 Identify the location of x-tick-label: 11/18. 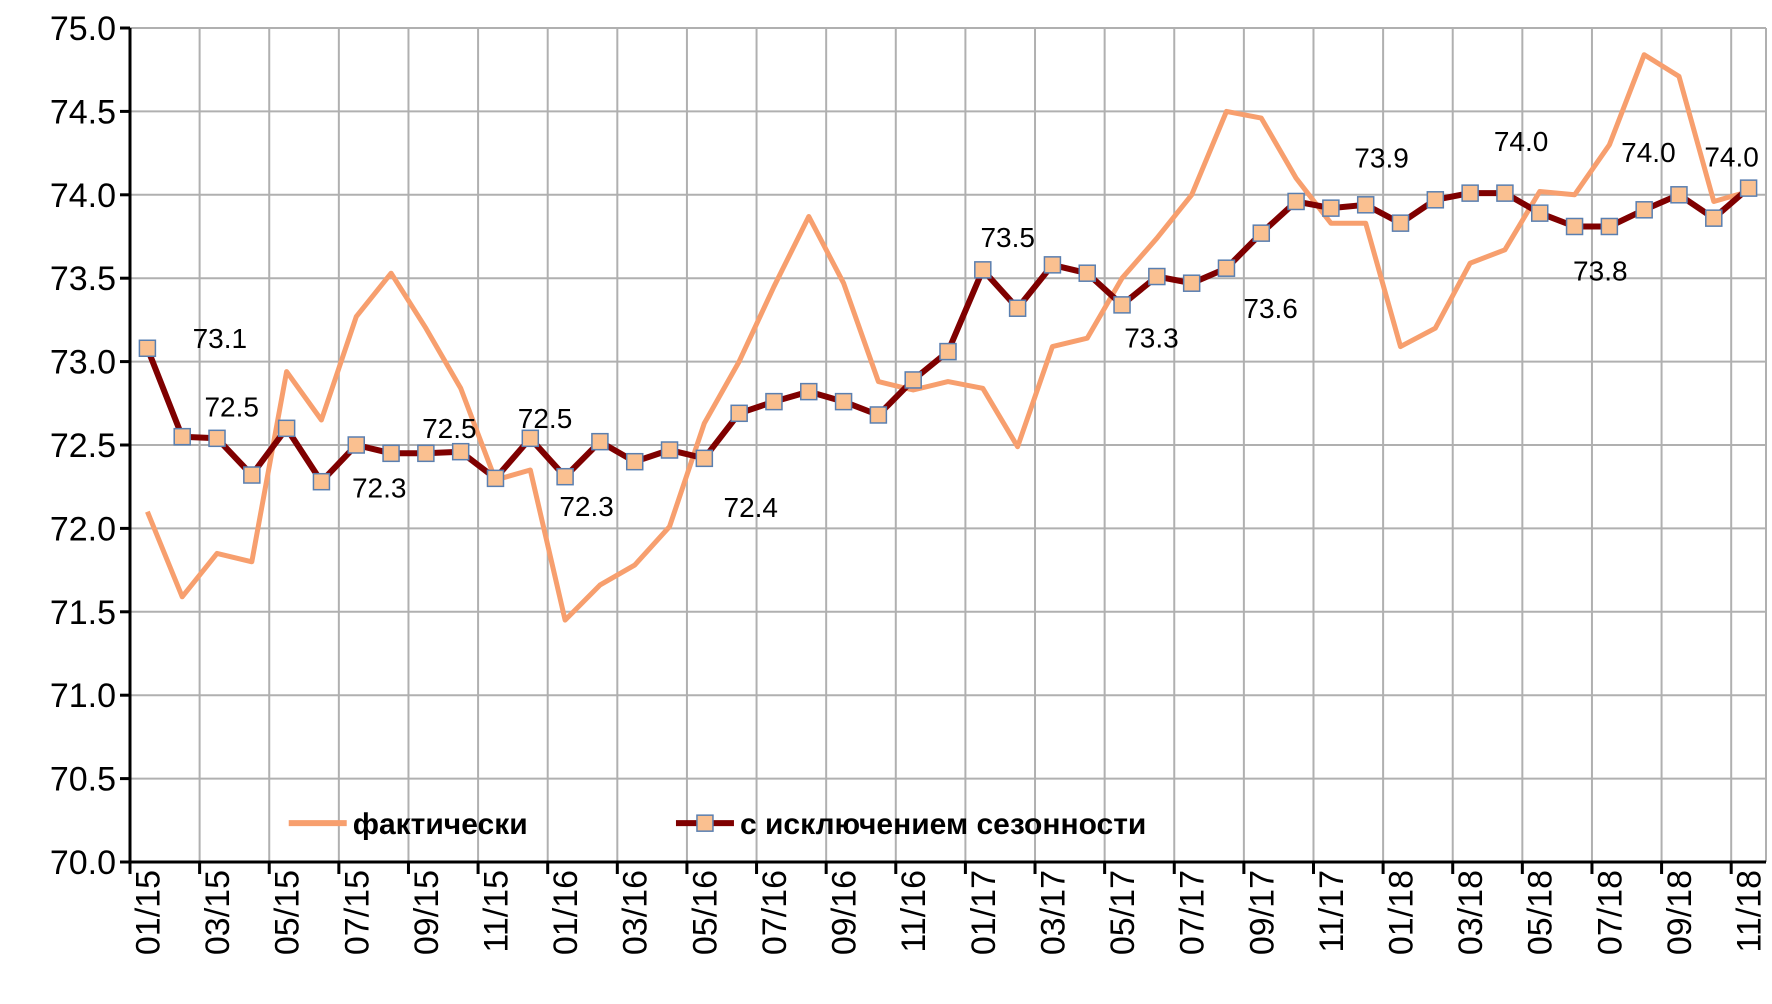
(1750, 911).